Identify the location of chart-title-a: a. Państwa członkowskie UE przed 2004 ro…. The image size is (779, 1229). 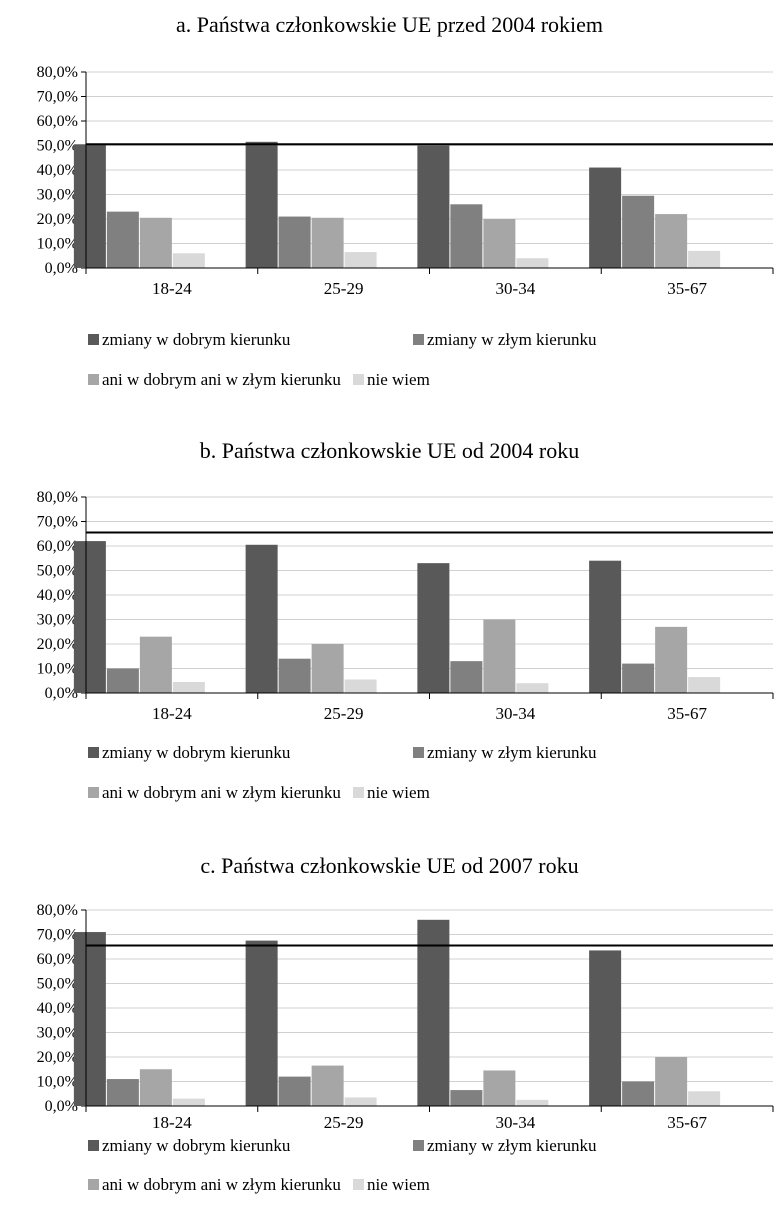
(389, 24).